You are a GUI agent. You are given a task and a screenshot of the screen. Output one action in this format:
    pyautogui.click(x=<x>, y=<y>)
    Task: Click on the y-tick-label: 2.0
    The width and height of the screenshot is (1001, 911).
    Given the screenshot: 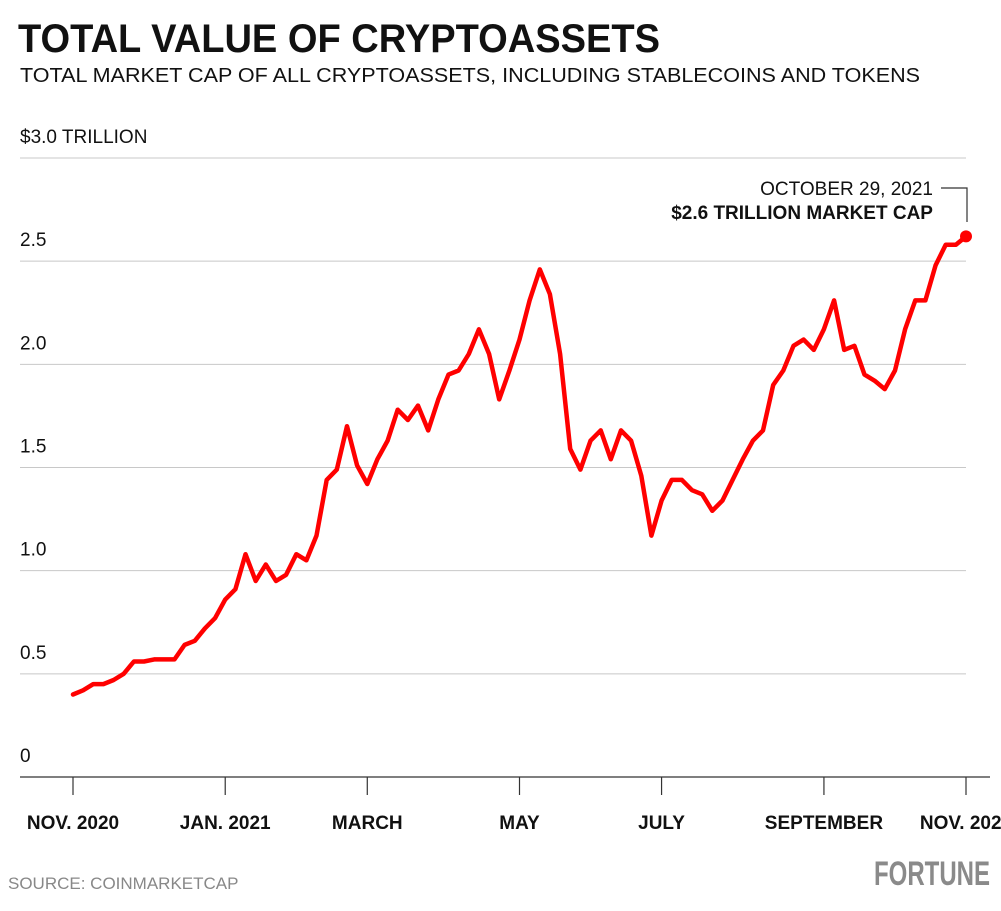 What is the action you would take?
    pyautogui.click(x=33, y=343)
    